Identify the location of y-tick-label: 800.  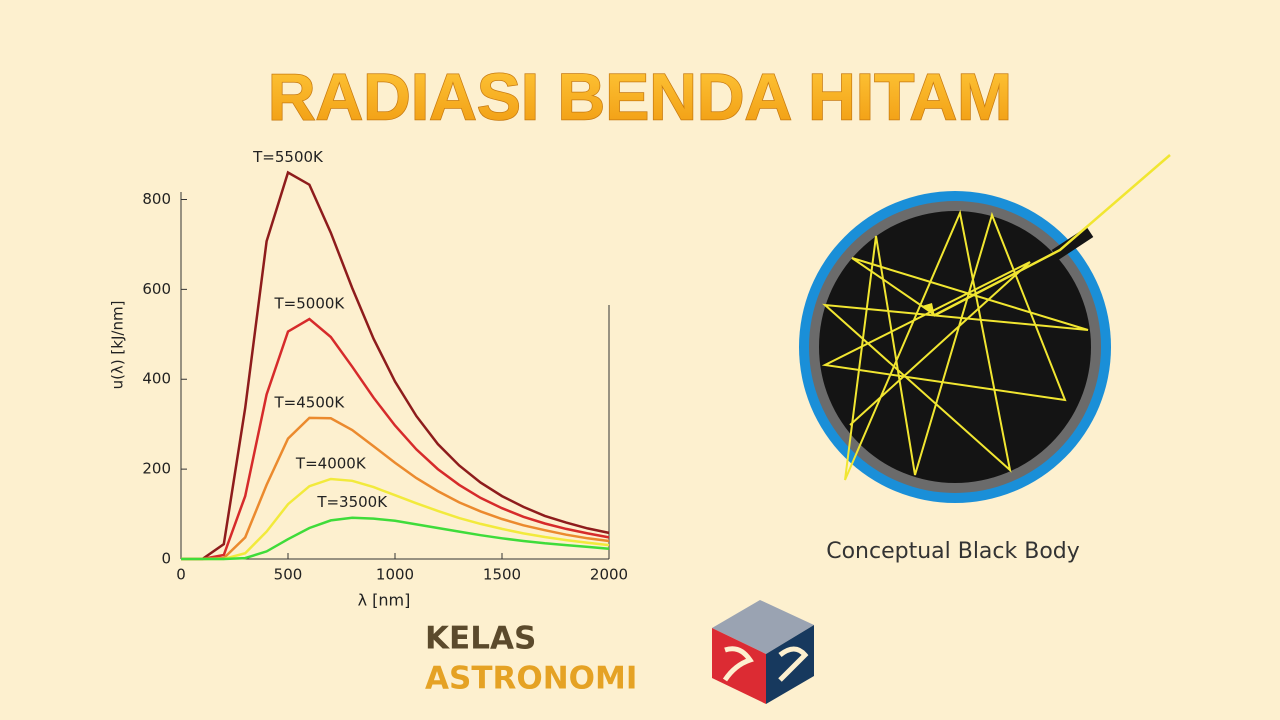
(156, 199).